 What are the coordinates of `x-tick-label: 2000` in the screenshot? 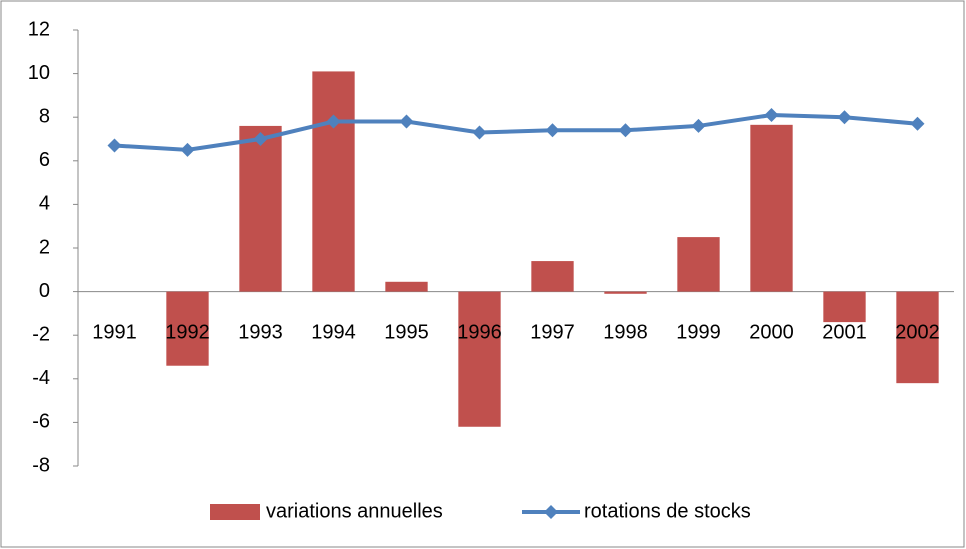 It's located at (771, 332).